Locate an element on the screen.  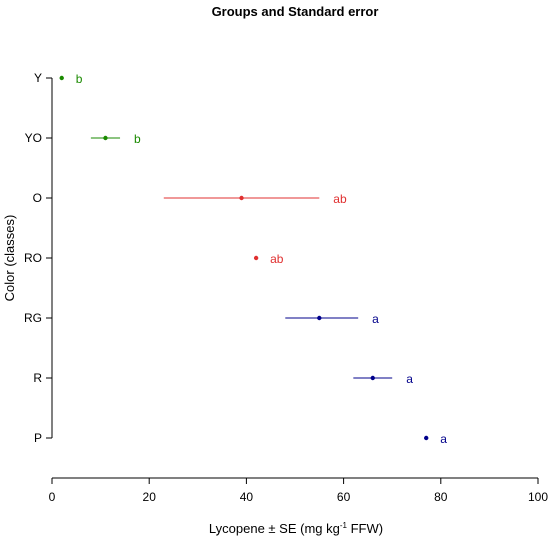
x-axis-label-unit: FFW) is located at coordinates (365, 528).